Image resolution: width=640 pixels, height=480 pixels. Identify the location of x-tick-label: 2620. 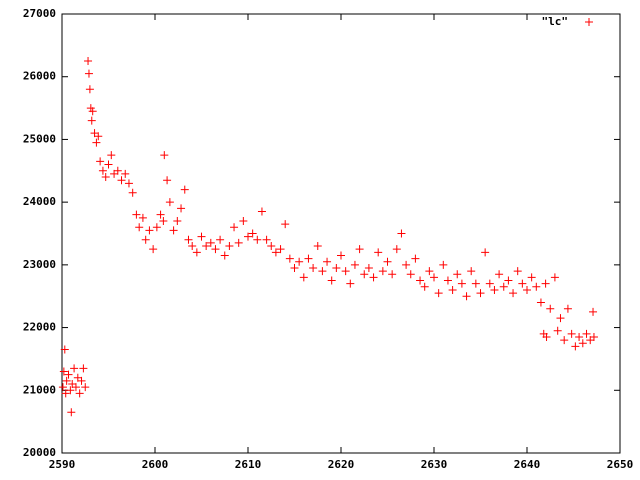
(341, 464).